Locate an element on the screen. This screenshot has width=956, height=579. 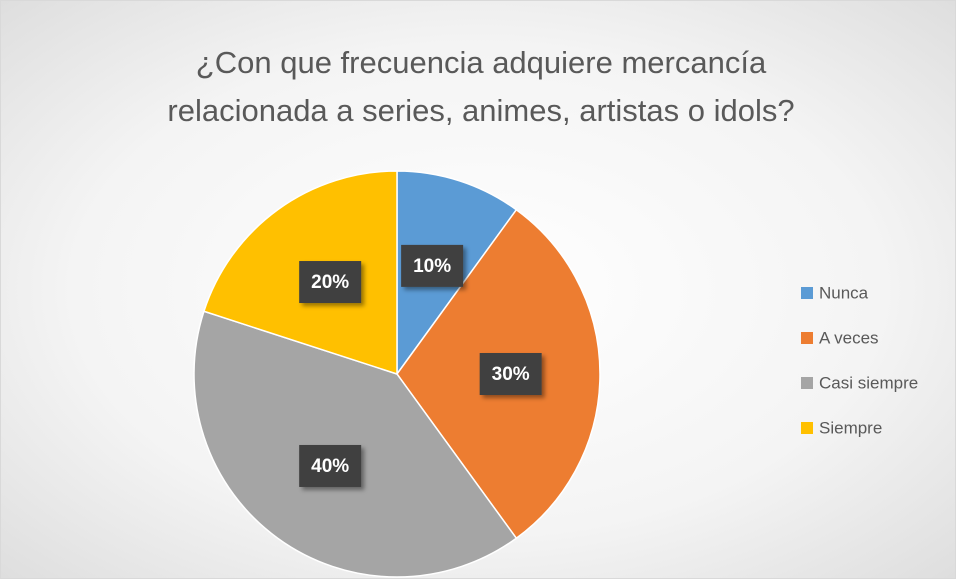
legend-label: Casi siempre is located at coordinates (868, 382).